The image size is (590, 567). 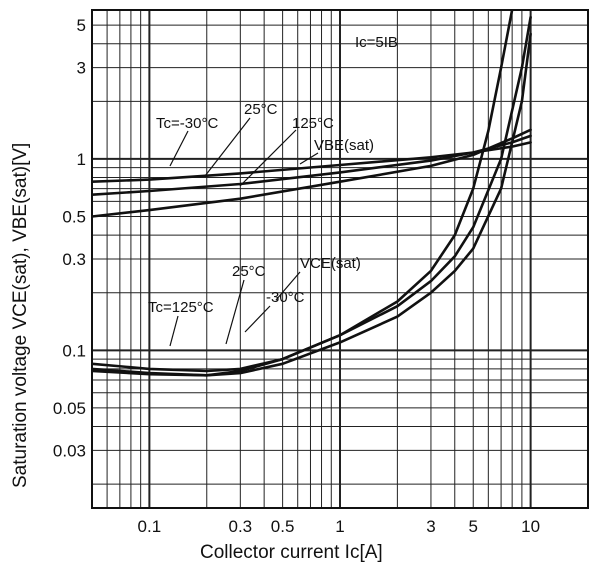 I want to click on annotation-vbe-25c: 25°C, so click(x=261, y=109).